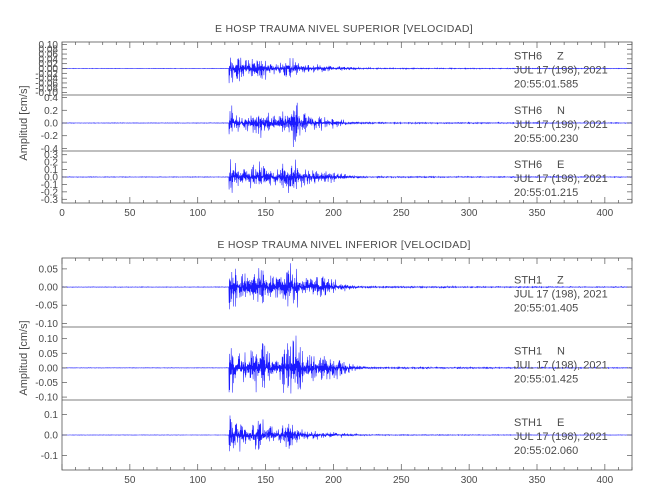 The height and width of the screenshot is (500, 650). I want to click on time-label: 20:55:01.585, so click(546, 85).